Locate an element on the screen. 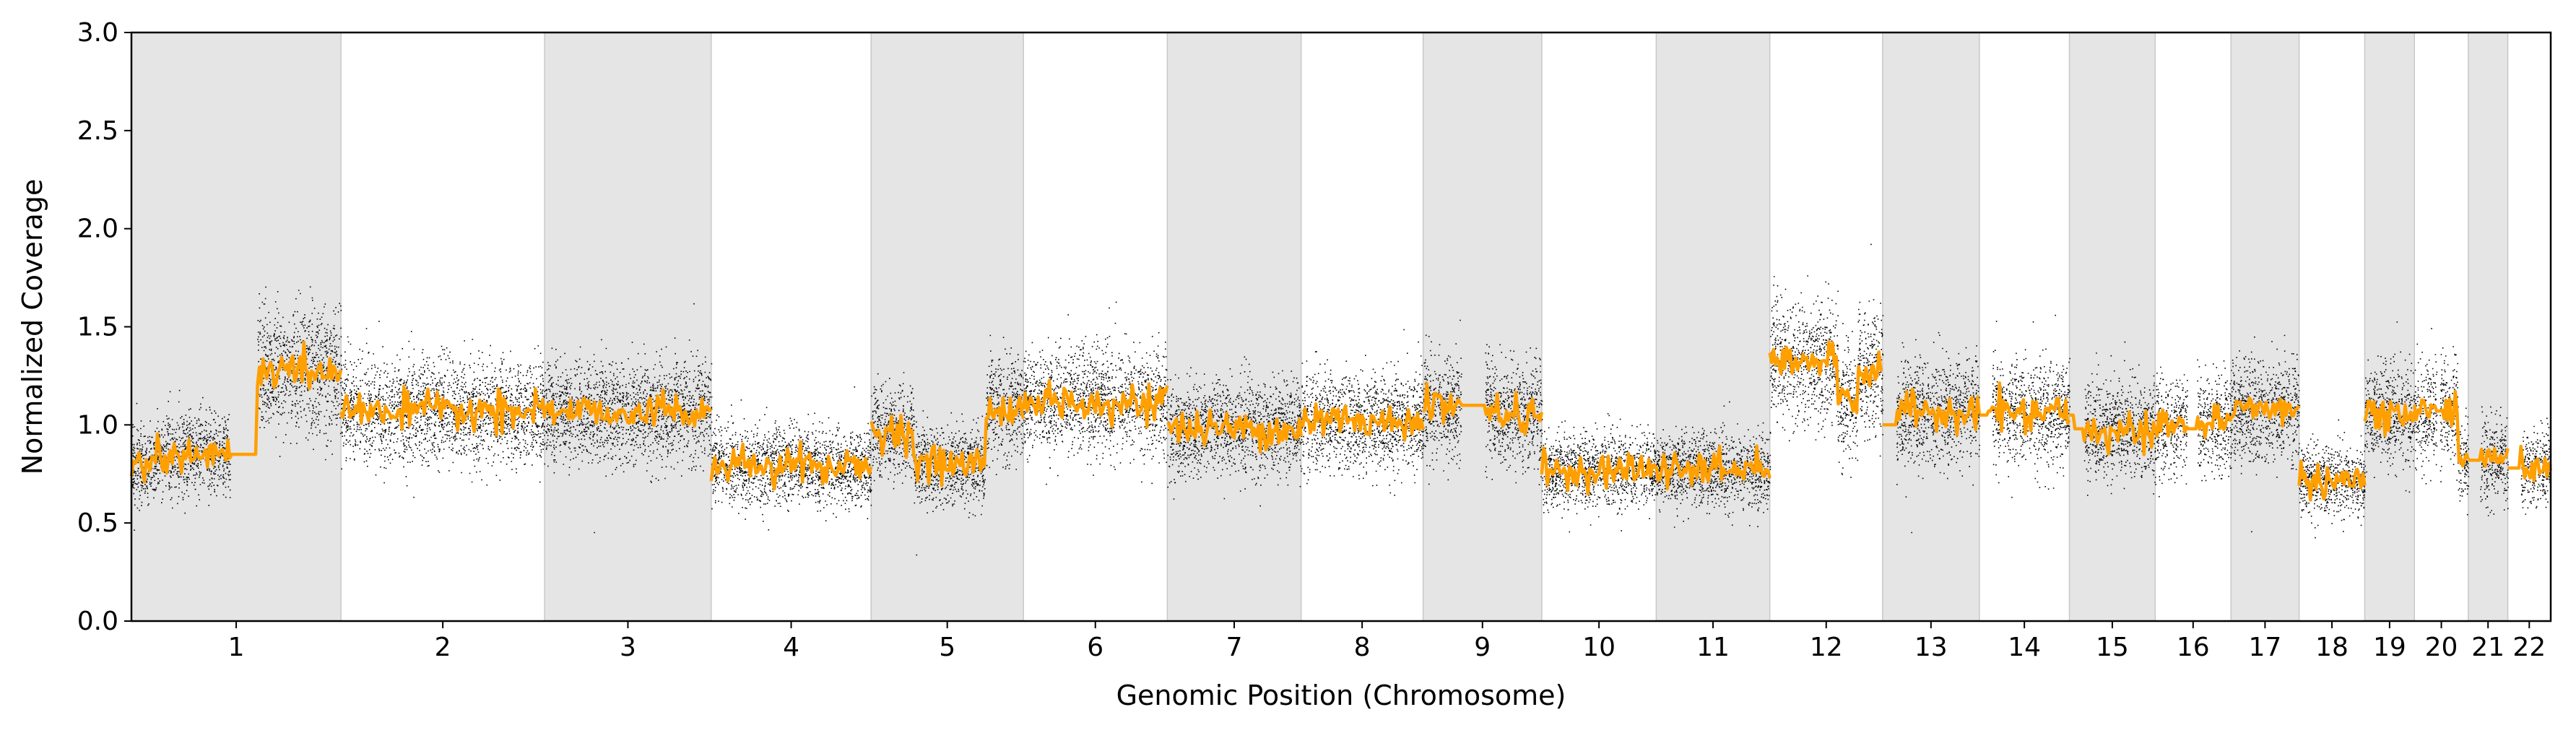  segment-line-chr11 is located at coordinates (1713, 467).